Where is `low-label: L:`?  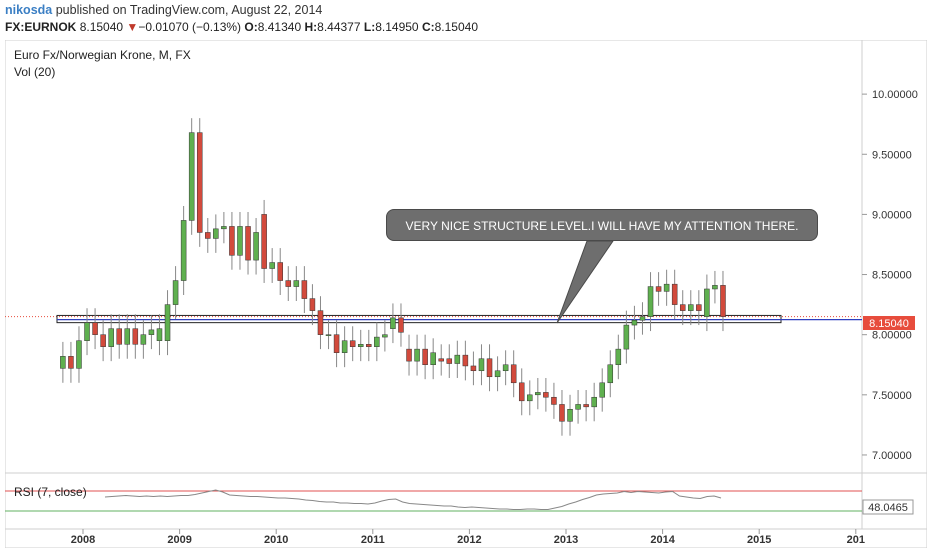 low-label: L: is located at coordinates (369, 27).